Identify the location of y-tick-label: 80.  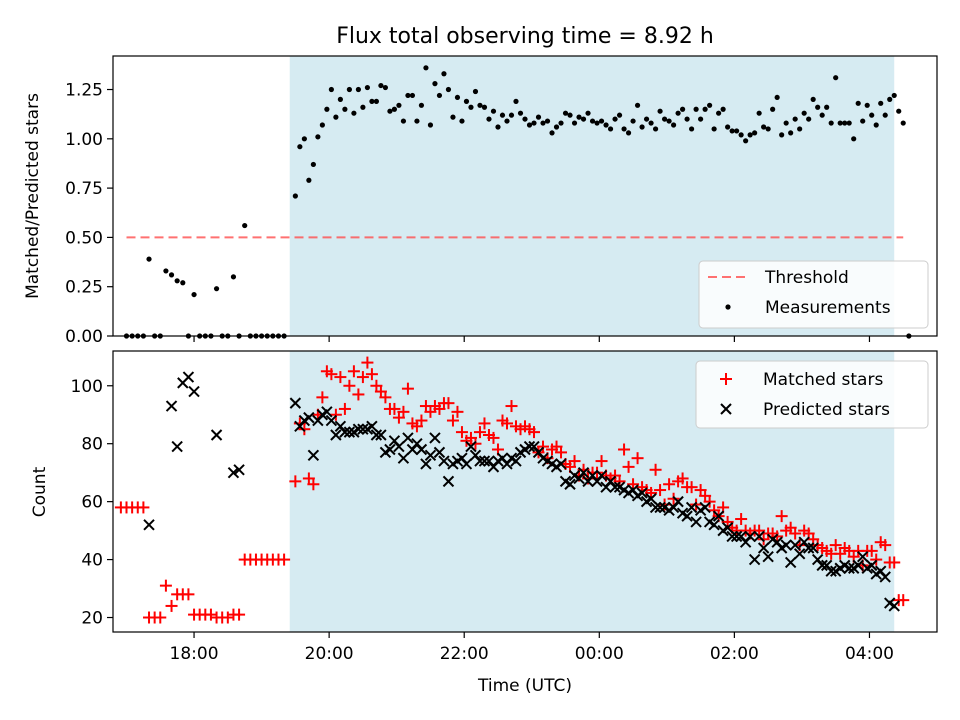
(92, 445).